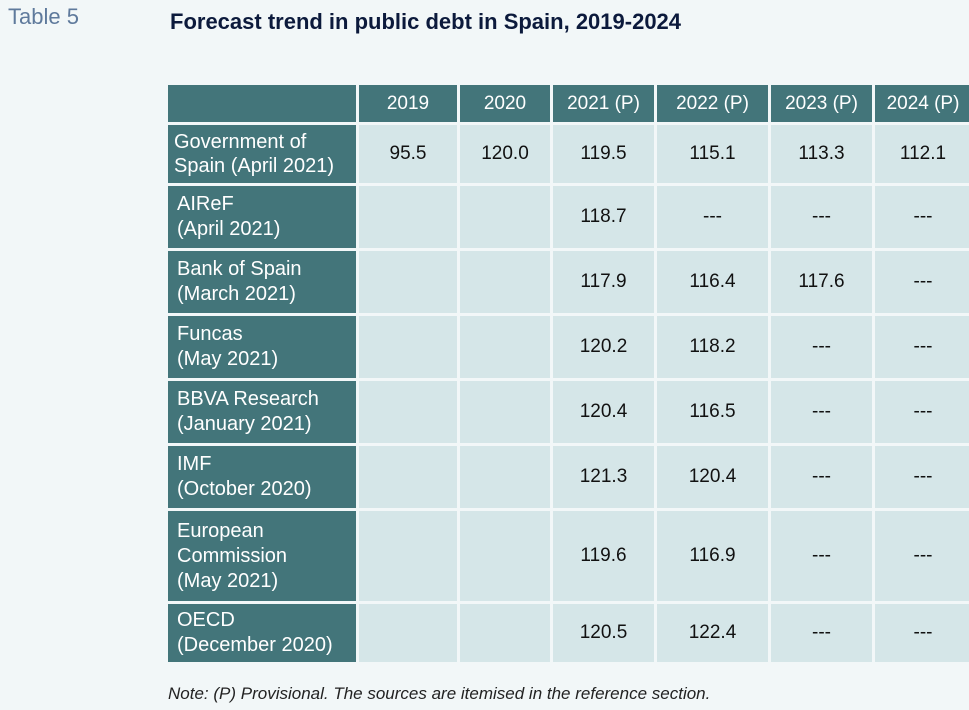 The image size is (969, 710). Describe the element at coordinates (712, 282) in the screenshot. I see `table-cell: 116.4` at that location.